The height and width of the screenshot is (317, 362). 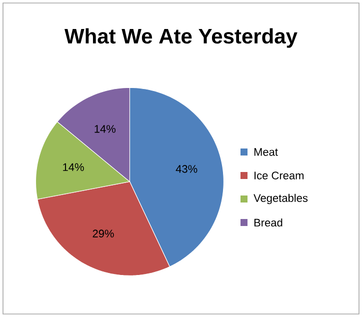 I want to click on legend-label: Bread, so click(x=268, y=222).